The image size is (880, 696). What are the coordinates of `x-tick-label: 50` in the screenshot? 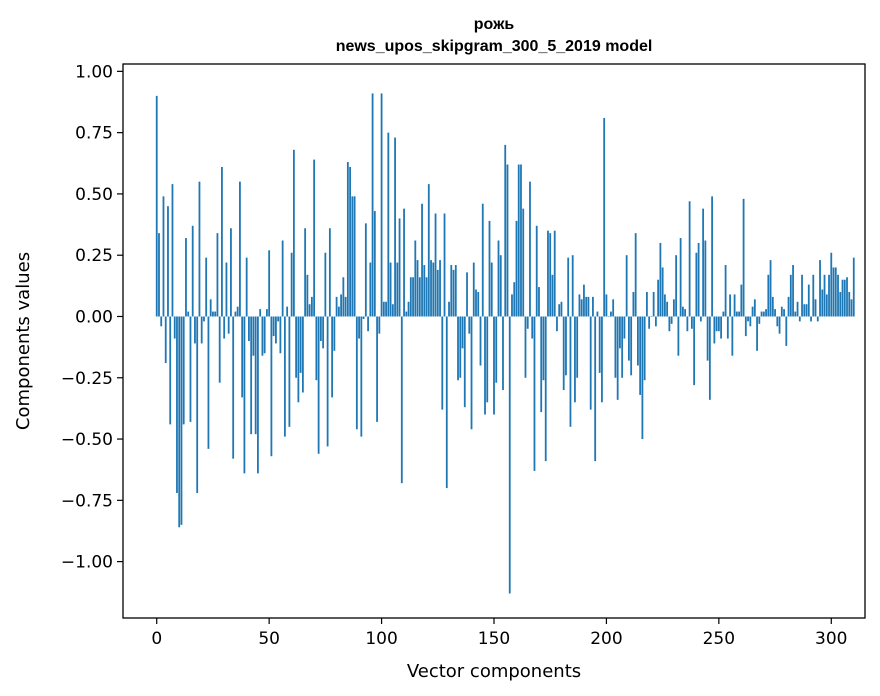 It's located at (269, 639).